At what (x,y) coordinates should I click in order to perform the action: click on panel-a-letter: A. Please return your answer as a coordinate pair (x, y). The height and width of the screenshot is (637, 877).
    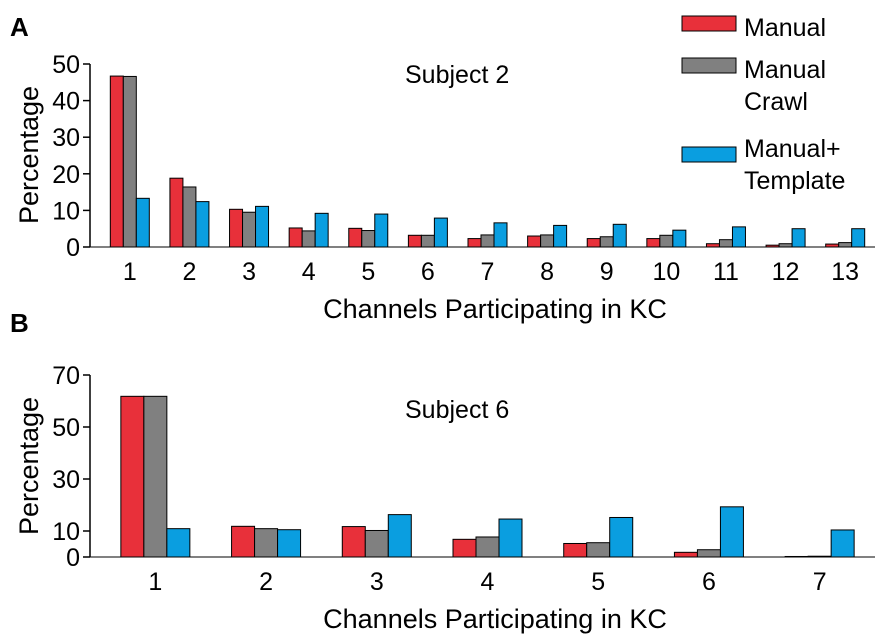
    Looking at the image, I should click on (19, 27).